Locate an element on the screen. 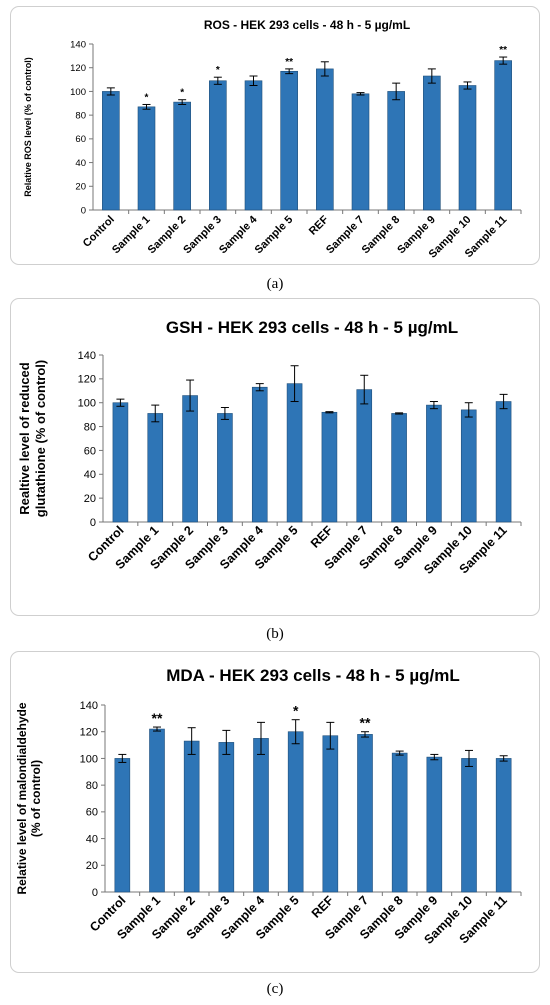  y-axis-label-line: Relative ROS level (% of control) is located at coordinates (28, 127).